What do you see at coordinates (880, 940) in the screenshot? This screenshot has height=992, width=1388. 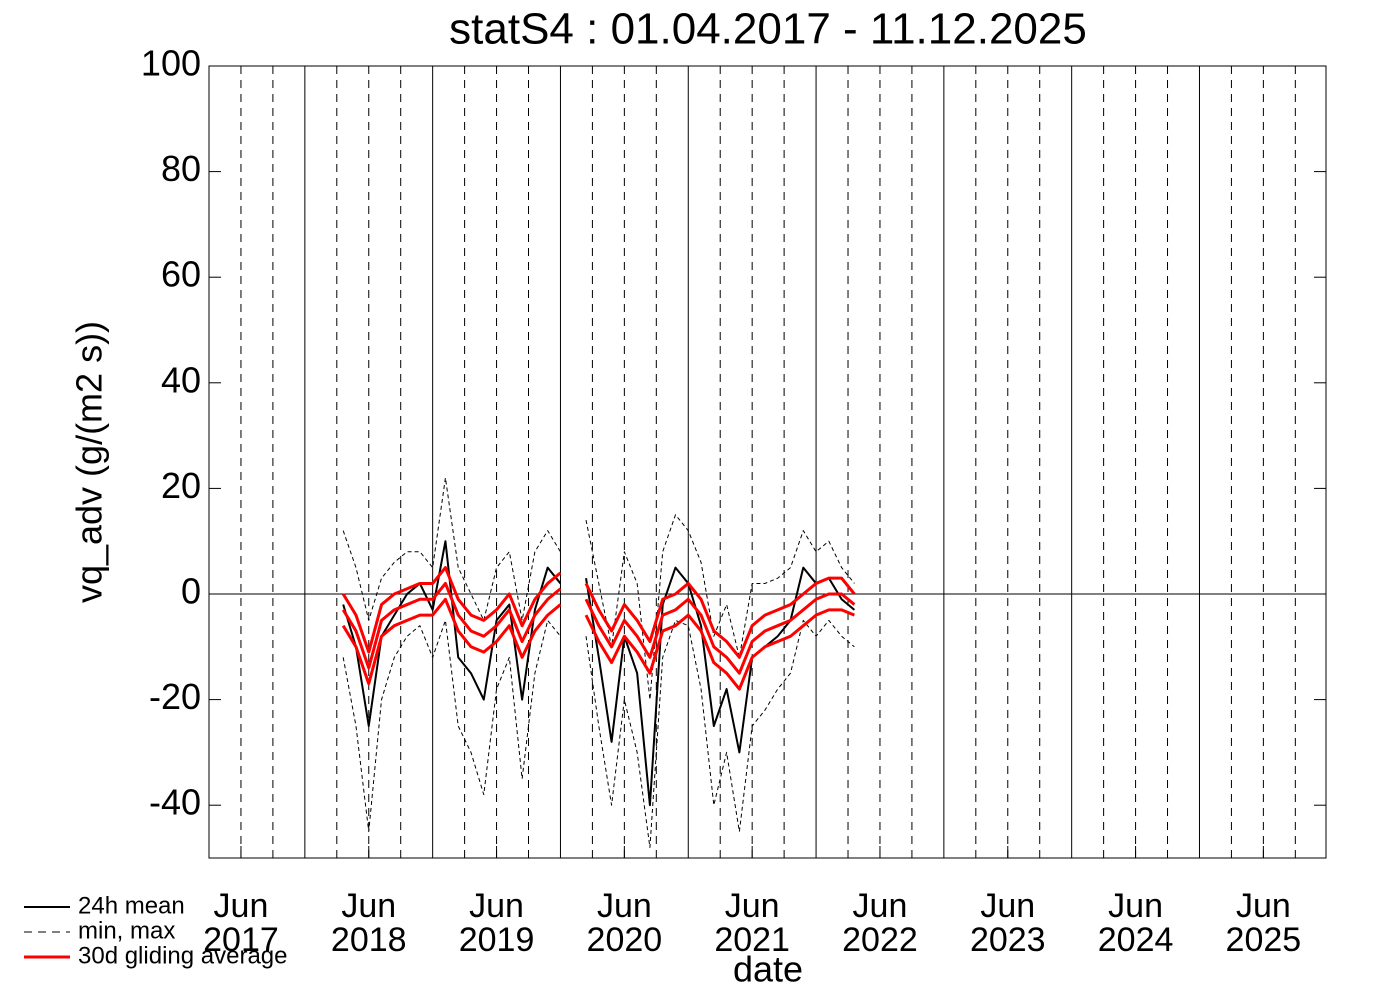 I see `x-tick-label: 2022` at bounding box center [880, 940].